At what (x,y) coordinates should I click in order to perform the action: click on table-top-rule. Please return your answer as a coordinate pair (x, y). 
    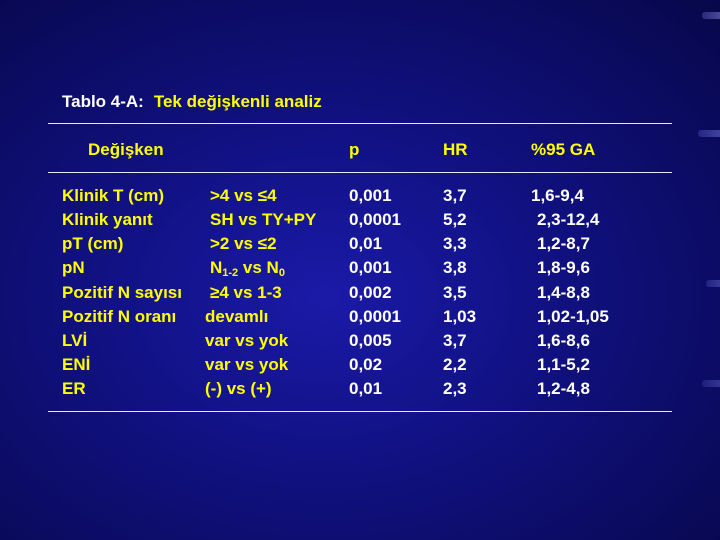
    Looking at the image, I should click on (360, 123).